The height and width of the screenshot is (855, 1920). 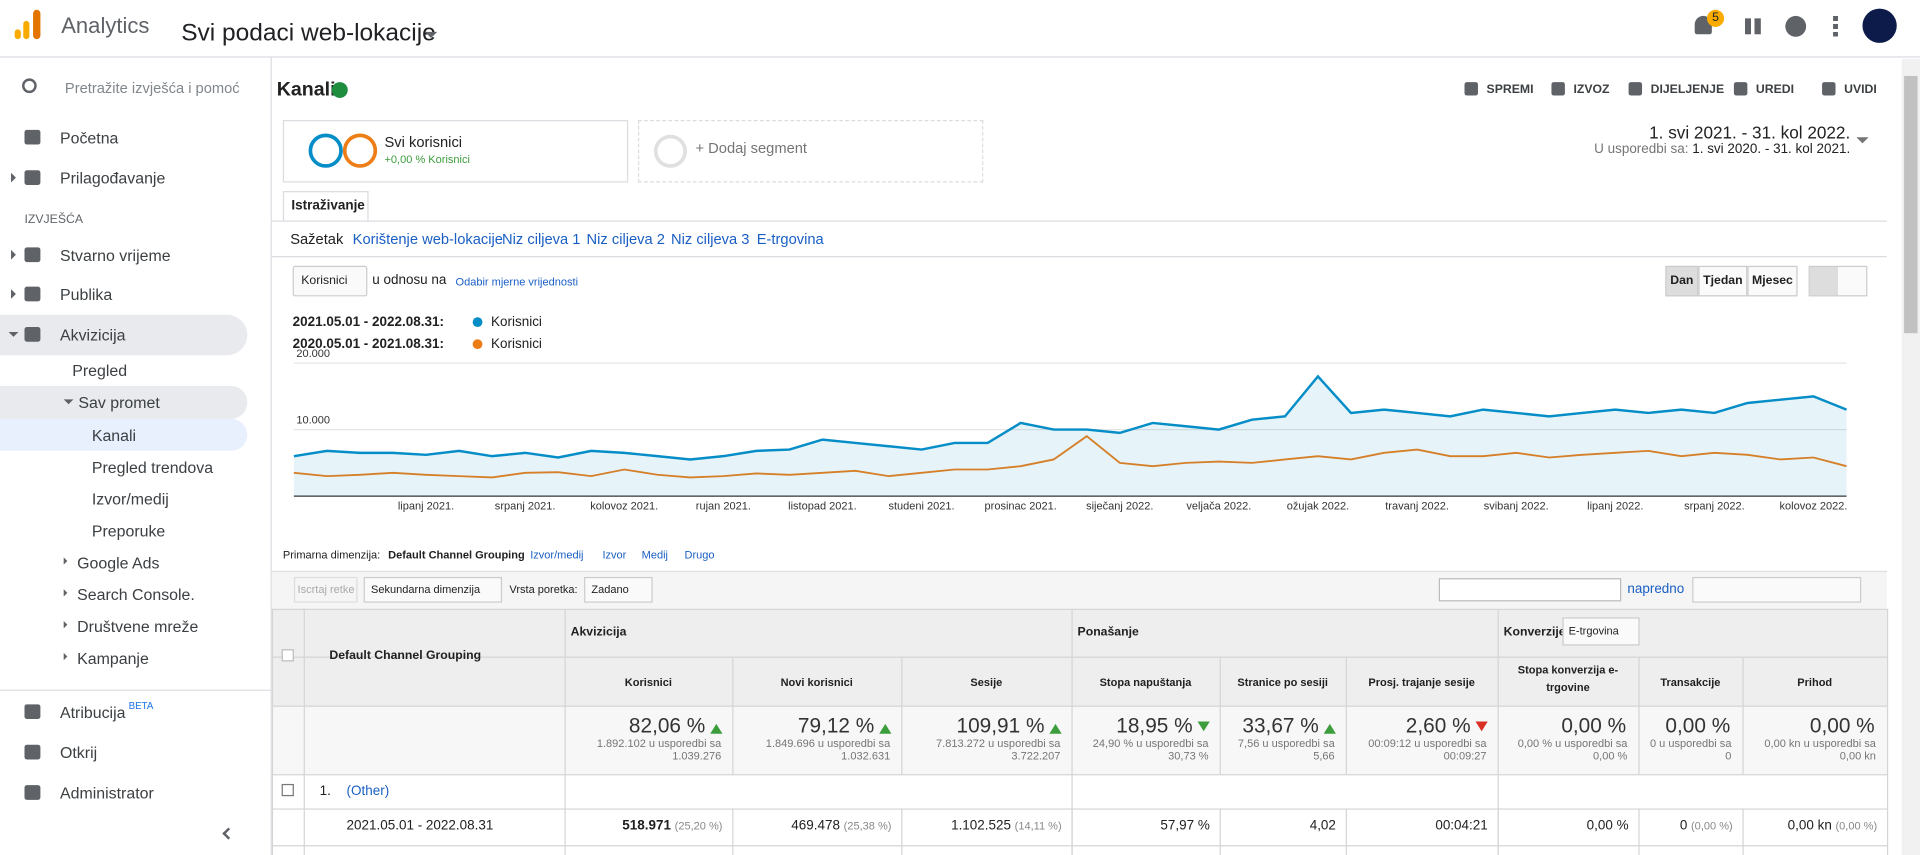 What do you see at coordinates (1688, 749) in the screenshot?
I see `total-detail: 0 u usporedbi sa 0` at bounding box center [1688, 749].